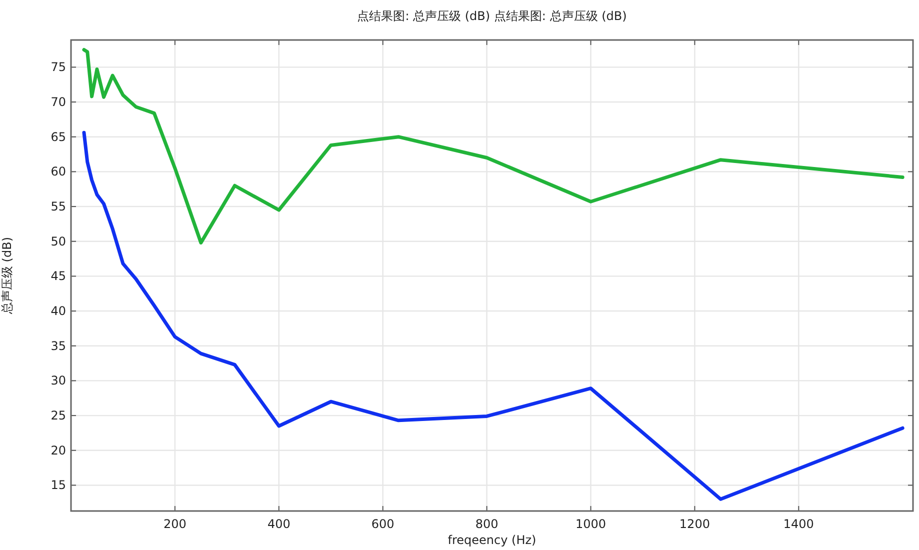  Describe the element at coordinates (382, 524) in the screenshot. I see `x-tick-label: 600` at that location.